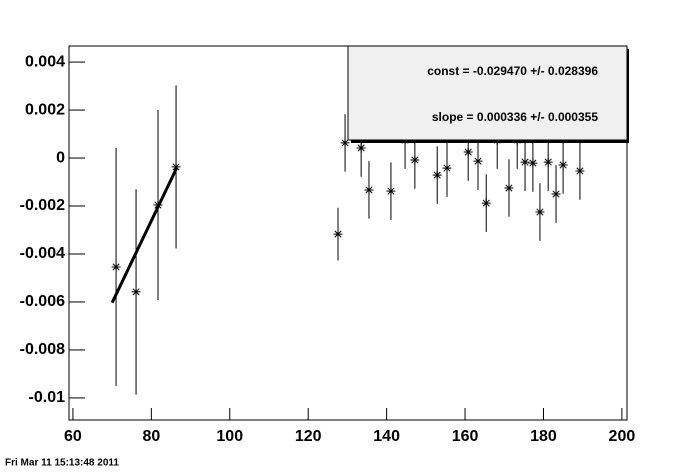 This screenshot has height=472, width=696. I want to click on y-tick-label: -0.004, so click(42, 253).